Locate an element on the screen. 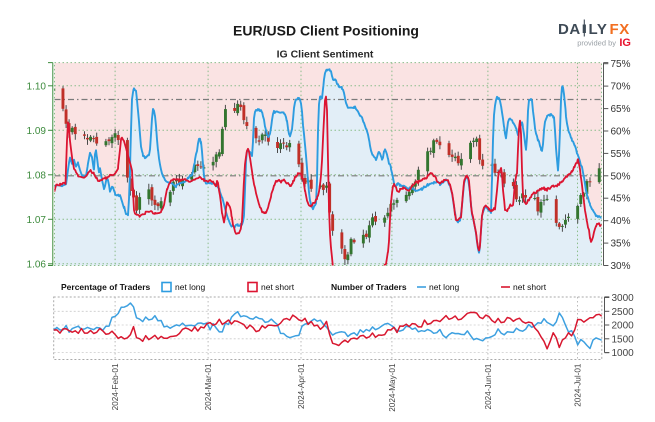 This screenshot has width=655, height=422. svg-text: Number of Traders is located at coordinates (369, 287).